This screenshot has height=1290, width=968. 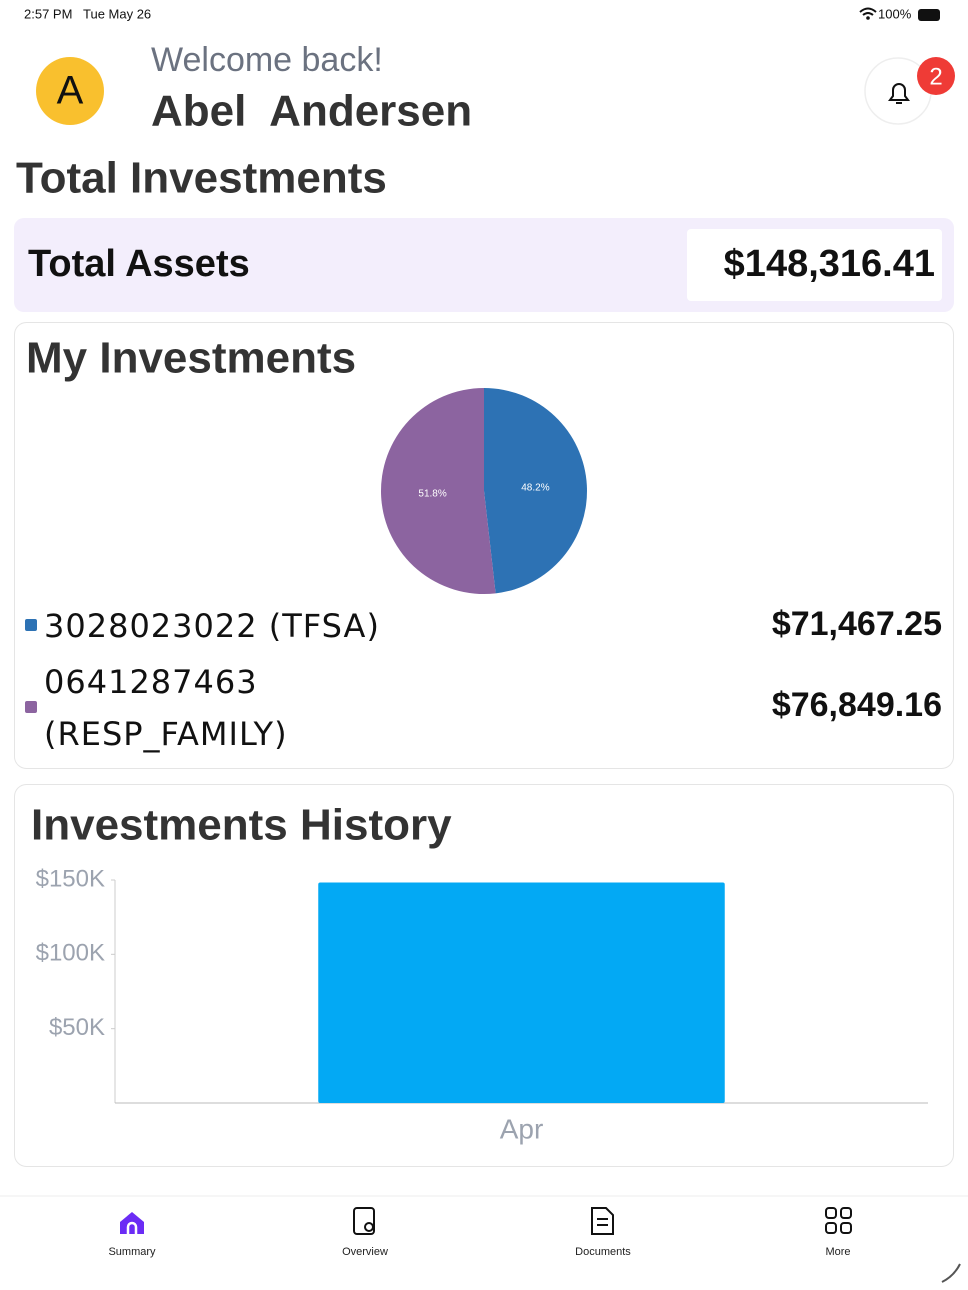 What do you see at coordinates (951, 1273) in the screenshot?
I see `home-indicator` at bounding box center [951, 1273].